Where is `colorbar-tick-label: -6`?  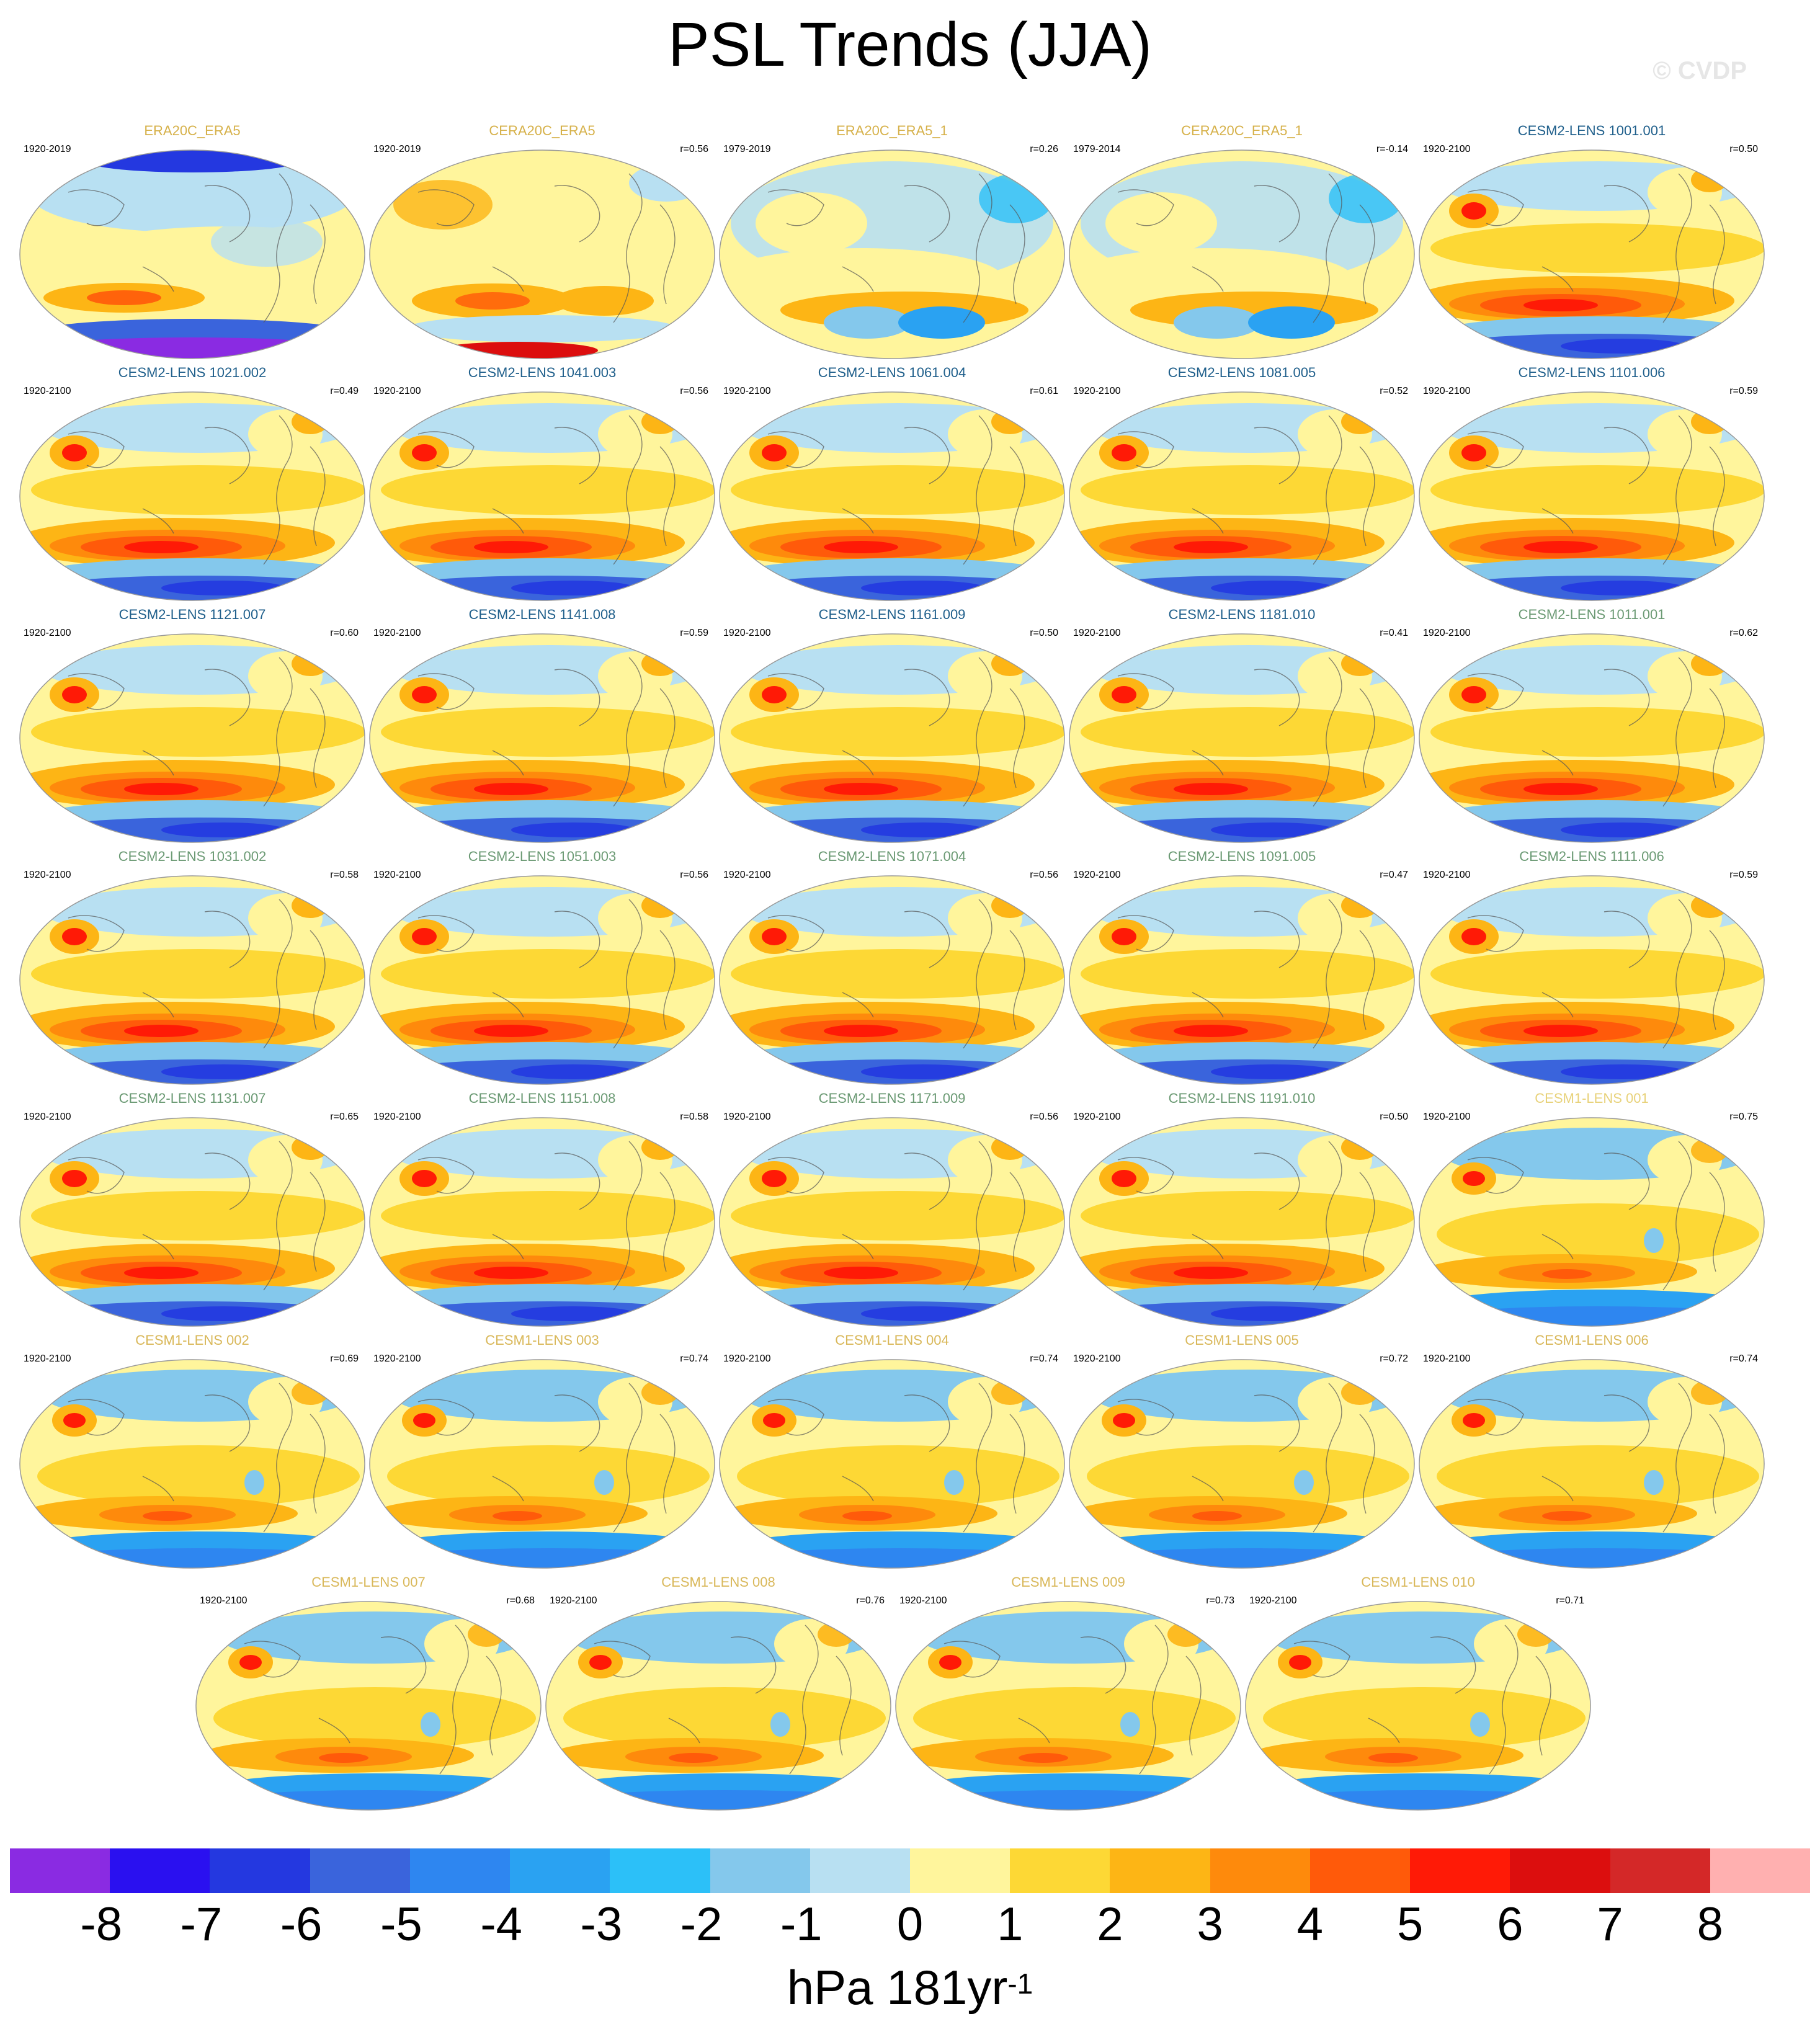
colorbar-tick-label: -6 is located at coordinates (301, 1924).